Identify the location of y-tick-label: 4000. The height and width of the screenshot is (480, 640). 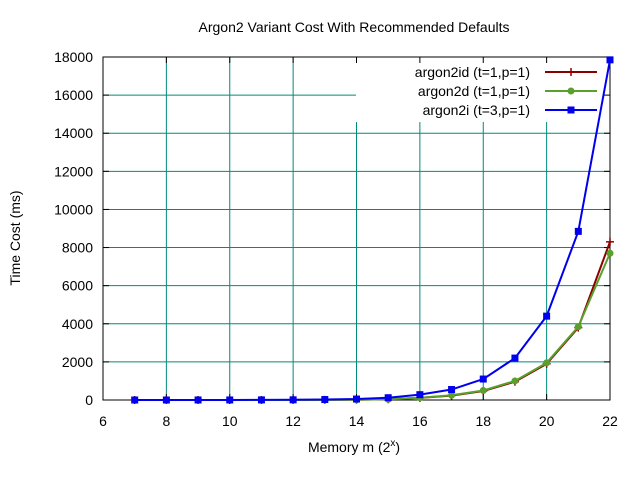
(77, 324).